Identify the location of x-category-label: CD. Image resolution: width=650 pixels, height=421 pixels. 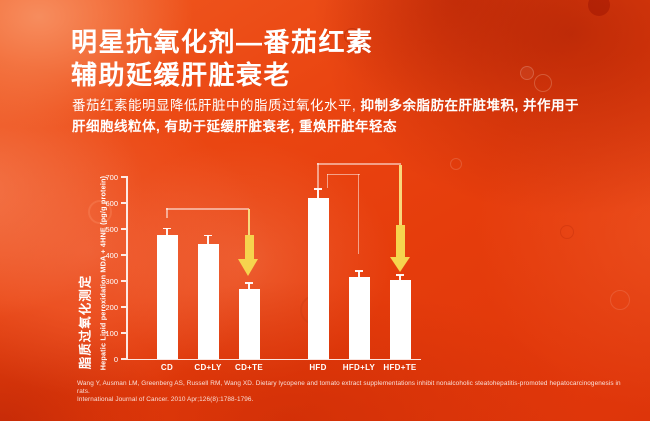
(167, 367).